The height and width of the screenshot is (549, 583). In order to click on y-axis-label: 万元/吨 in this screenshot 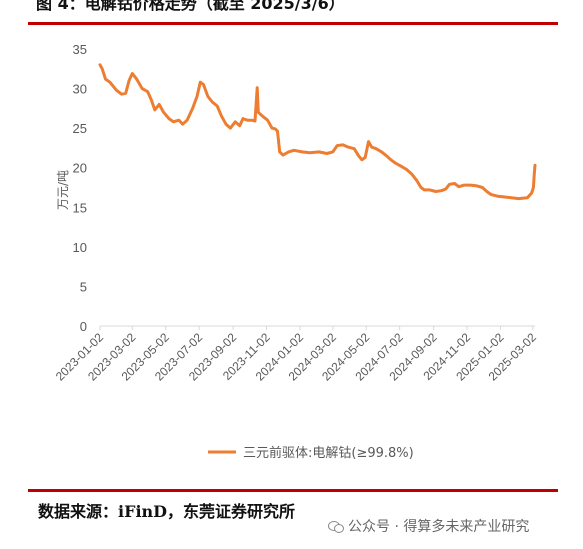, I will do `click(63, 190)`.